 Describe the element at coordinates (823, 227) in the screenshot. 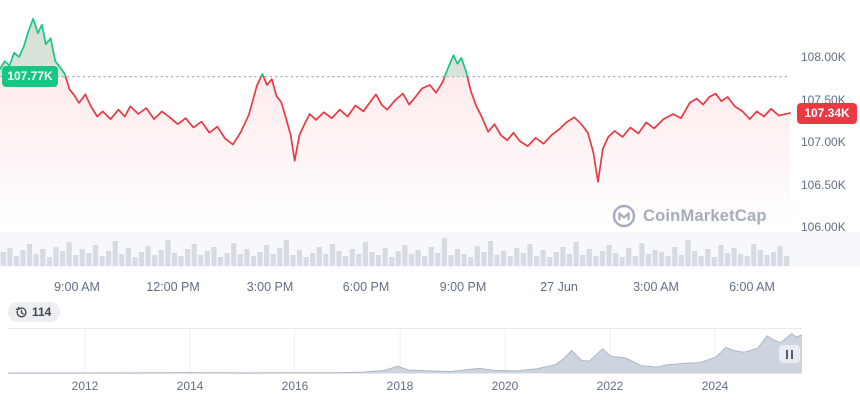

I see `price-tick-label: 106.00K` at that location.